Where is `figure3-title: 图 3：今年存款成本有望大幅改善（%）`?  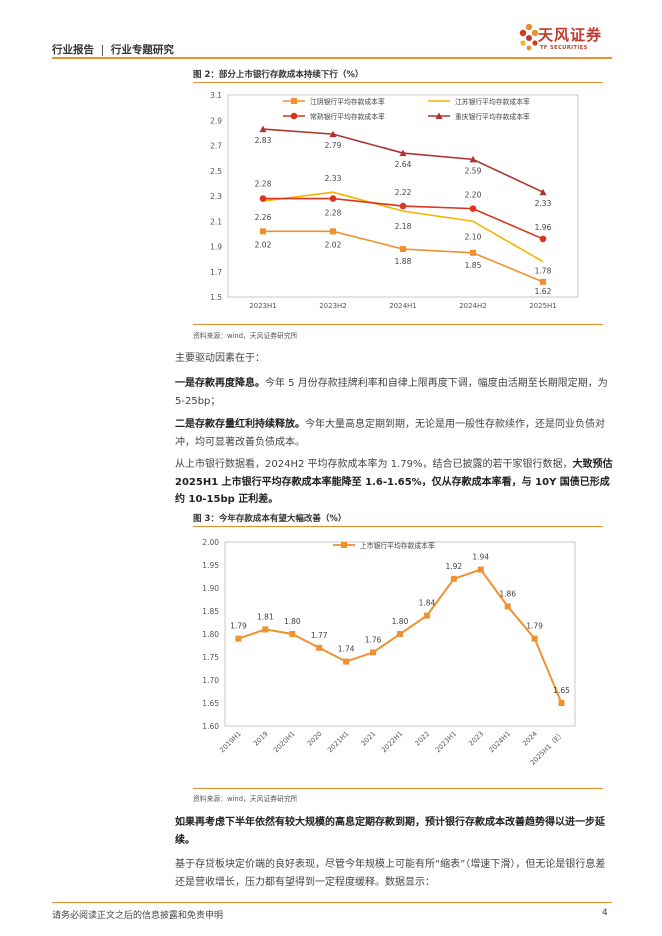 figure3-title: 图 3：今年存款成本有望大幅改善（%） is located at coordinates (270, 519).